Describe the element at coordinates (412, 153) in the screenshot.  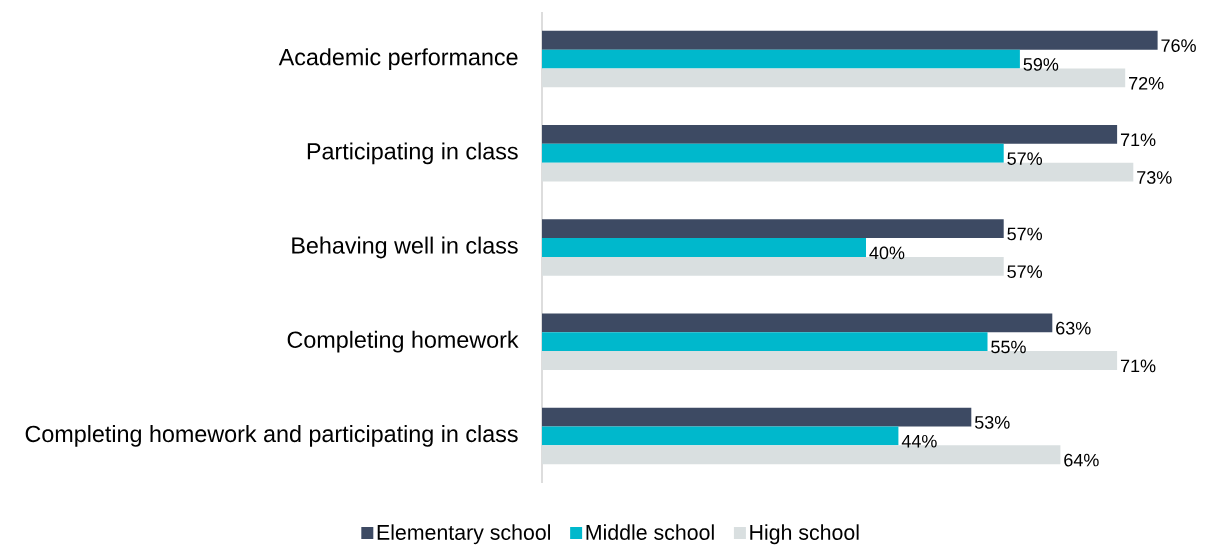
I see `y-tick-label: Participating in class` at that location.